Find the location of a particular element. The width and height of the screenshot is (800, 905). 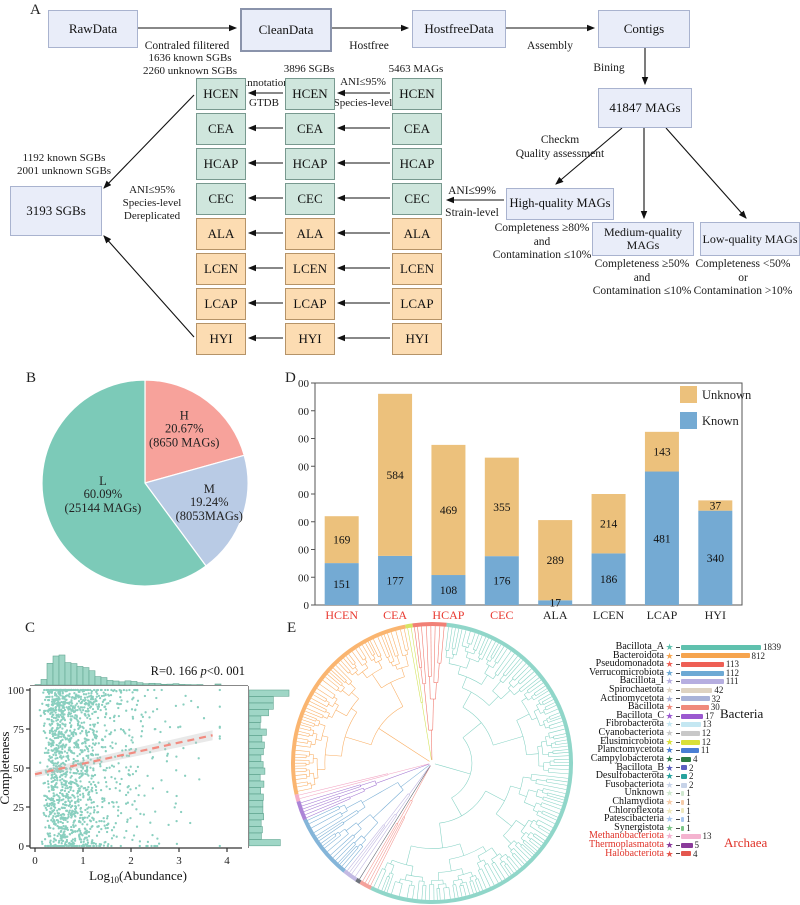

cohort-box-hcen-col3: HCEN is located at coordinates (417, 94).